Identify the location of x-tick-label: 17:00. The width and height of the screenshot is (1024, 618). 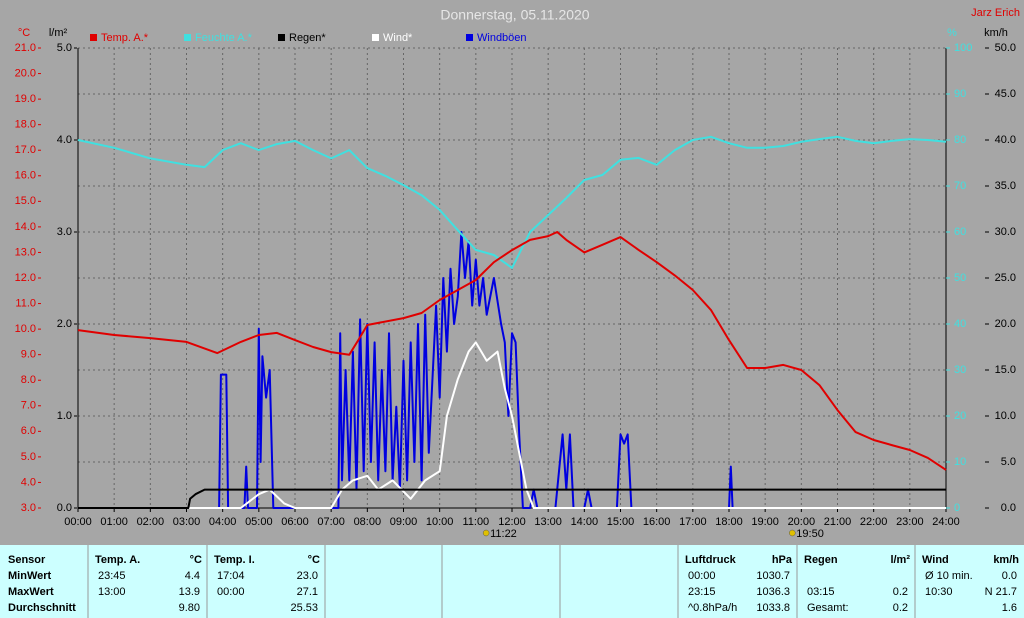
(693, 522).